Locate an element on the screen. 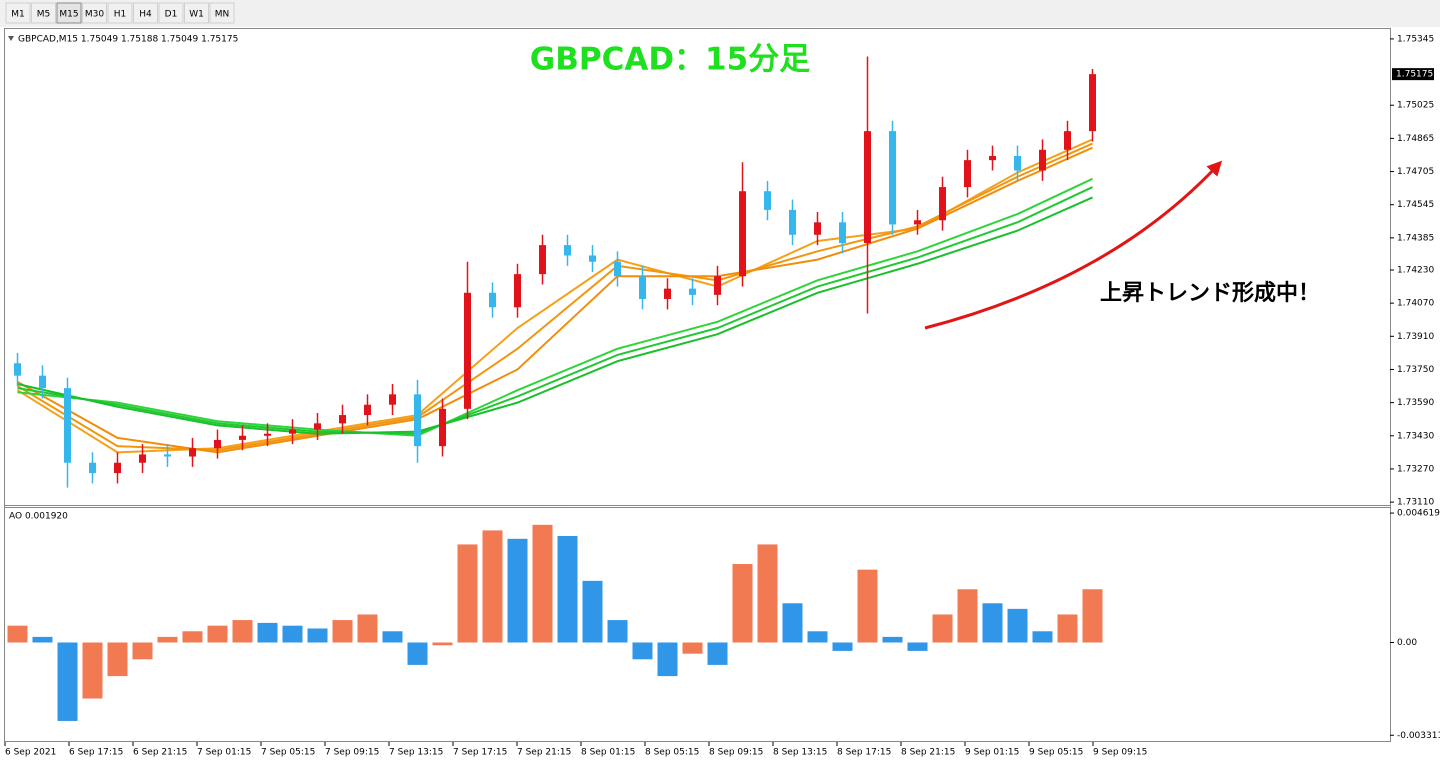  indicator-label: AO 0.001920 is located at coordinates (38, 517).